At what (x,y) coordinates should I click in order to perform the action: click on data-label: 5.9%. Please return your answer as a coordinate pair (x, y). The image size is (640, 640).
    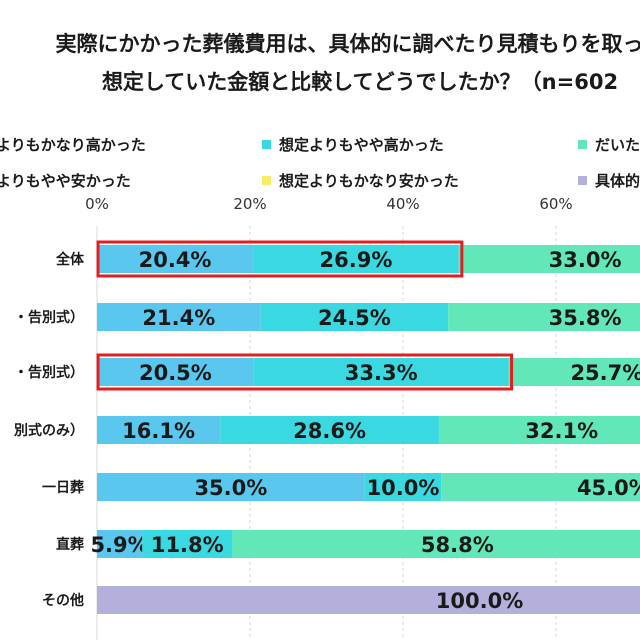
    Looking at the image, I should click on (119, 545).